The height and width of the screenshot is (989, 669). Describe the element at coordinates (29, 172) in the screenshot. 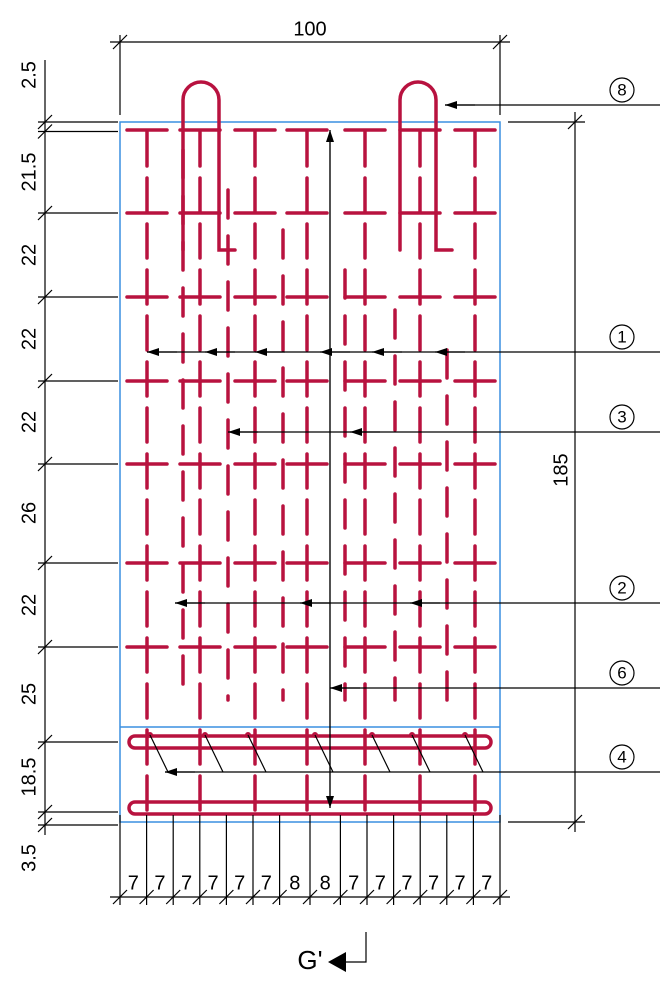

I see `dim-left: 21.5` at that location.